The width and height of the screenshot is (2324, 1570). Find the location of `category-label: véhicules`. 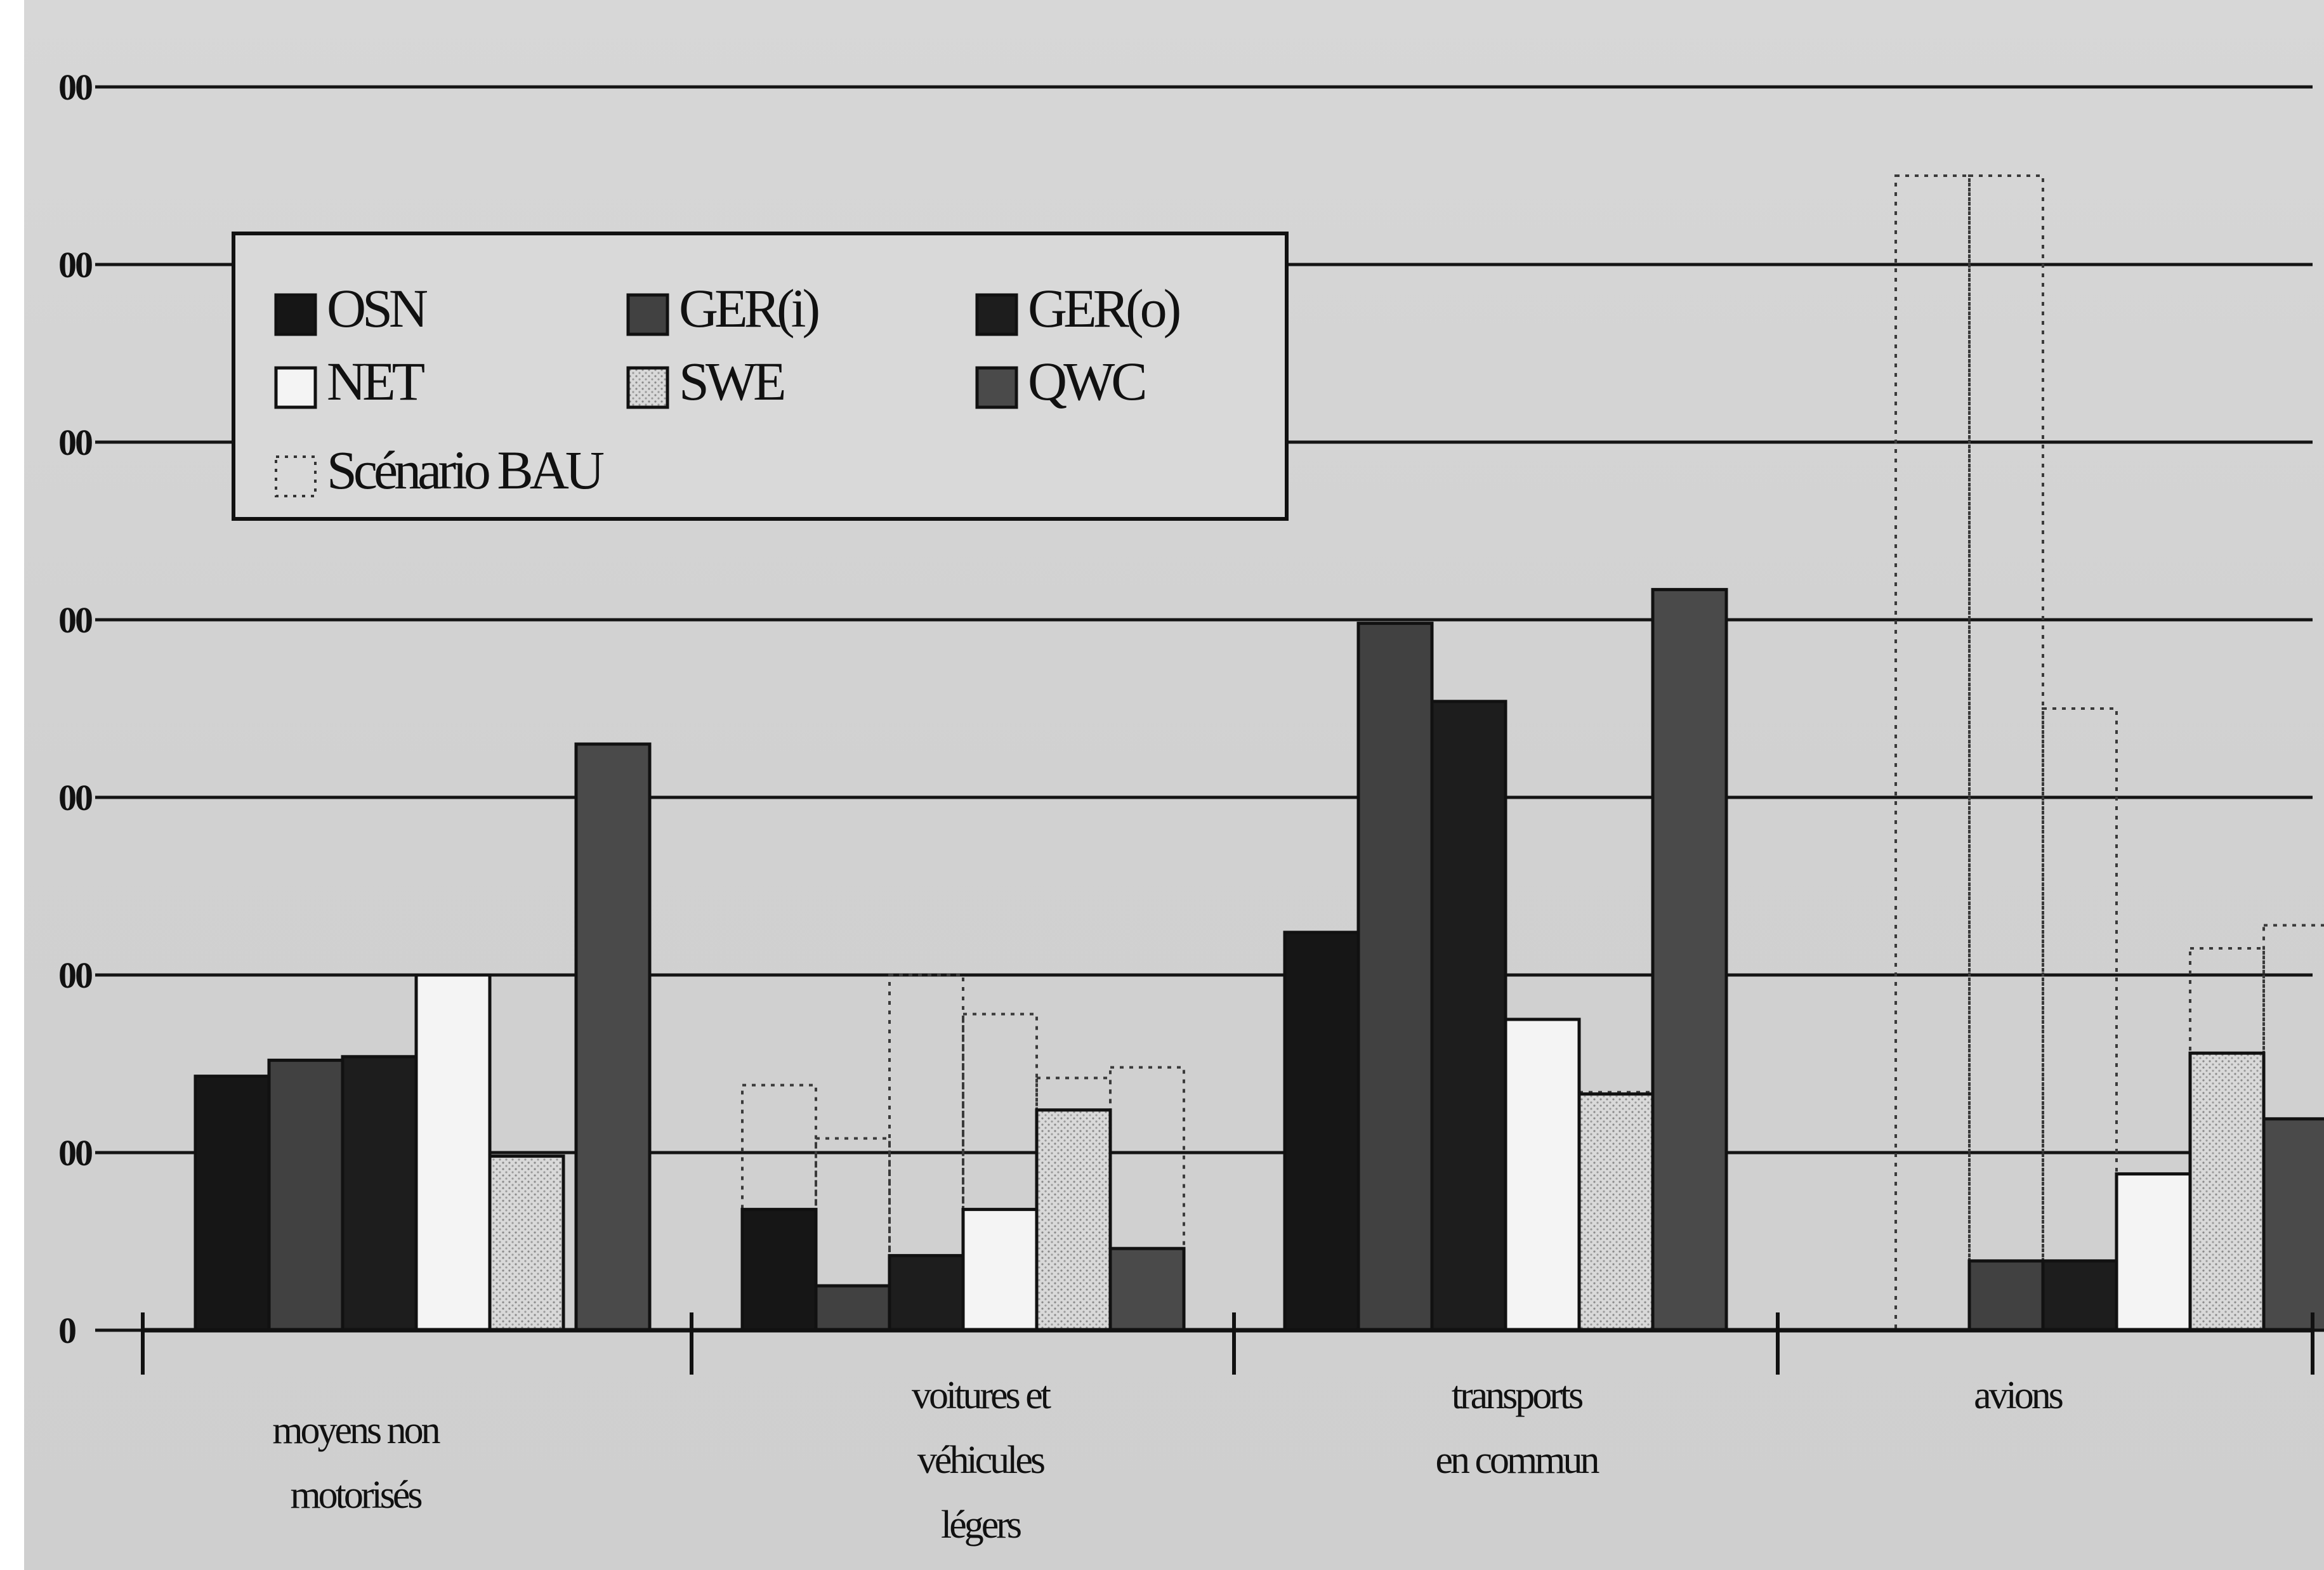

category-label: véhicules is located at coordinates (980, 1460).